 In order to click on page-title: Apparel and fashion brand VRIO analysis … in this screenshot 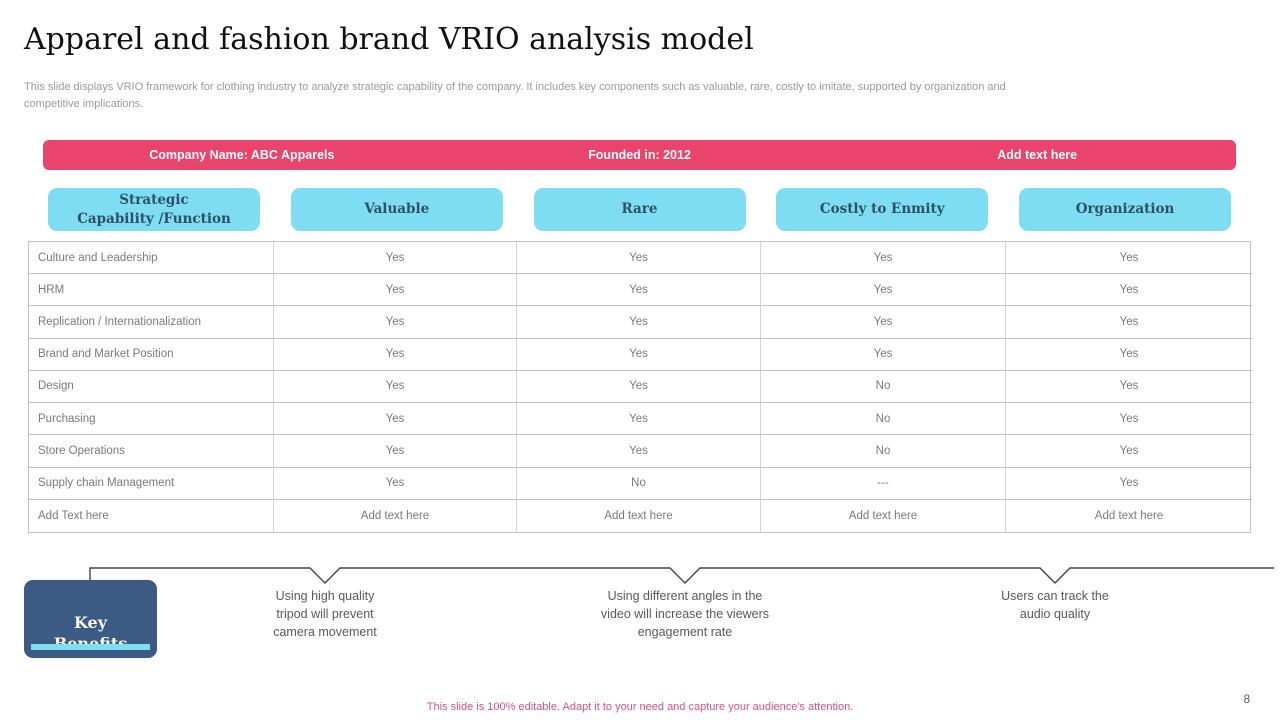, I will do `click(389, 39)`.